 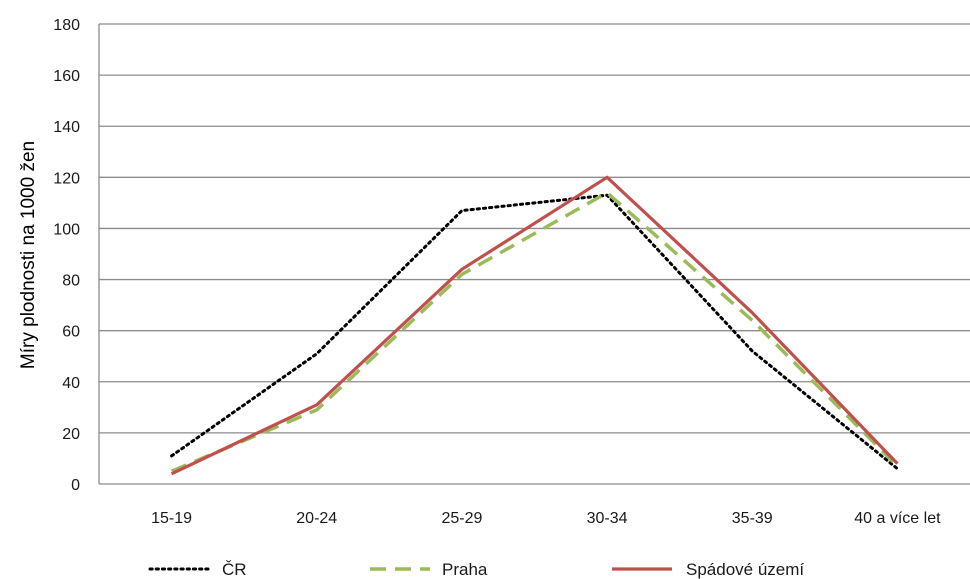 What do you see at coordinates (71, 434) in the screenshot?
I see `y-tick-label: 20` at bounding box center [71, 434].